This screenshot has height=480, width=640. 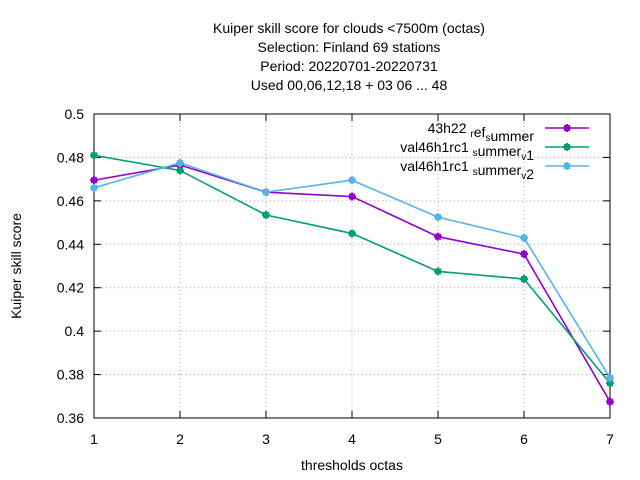 I want to click on y-tick-label: 0.46, so click(x=70, y=201).